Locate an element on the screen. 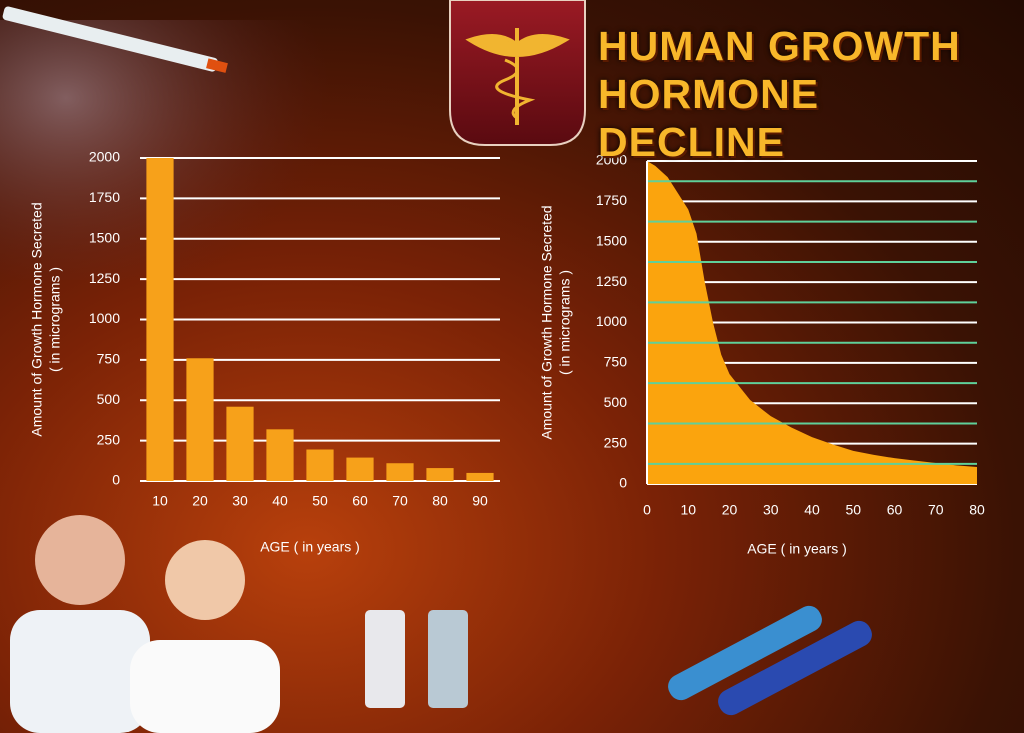 Image resolution: width=1024 pixels, height=733 pixels. title: HUMAN GROWTH HORMONE DECLINE is located at coordinates (779, 94).